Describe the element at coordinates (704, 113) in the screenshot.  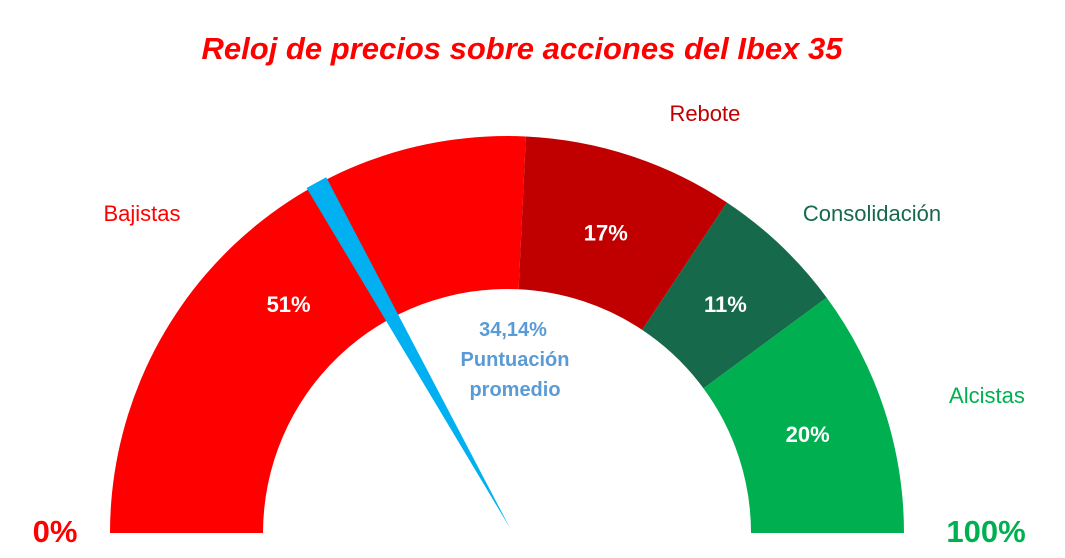
I see `segment-category-label-1: Rebote` at that location.